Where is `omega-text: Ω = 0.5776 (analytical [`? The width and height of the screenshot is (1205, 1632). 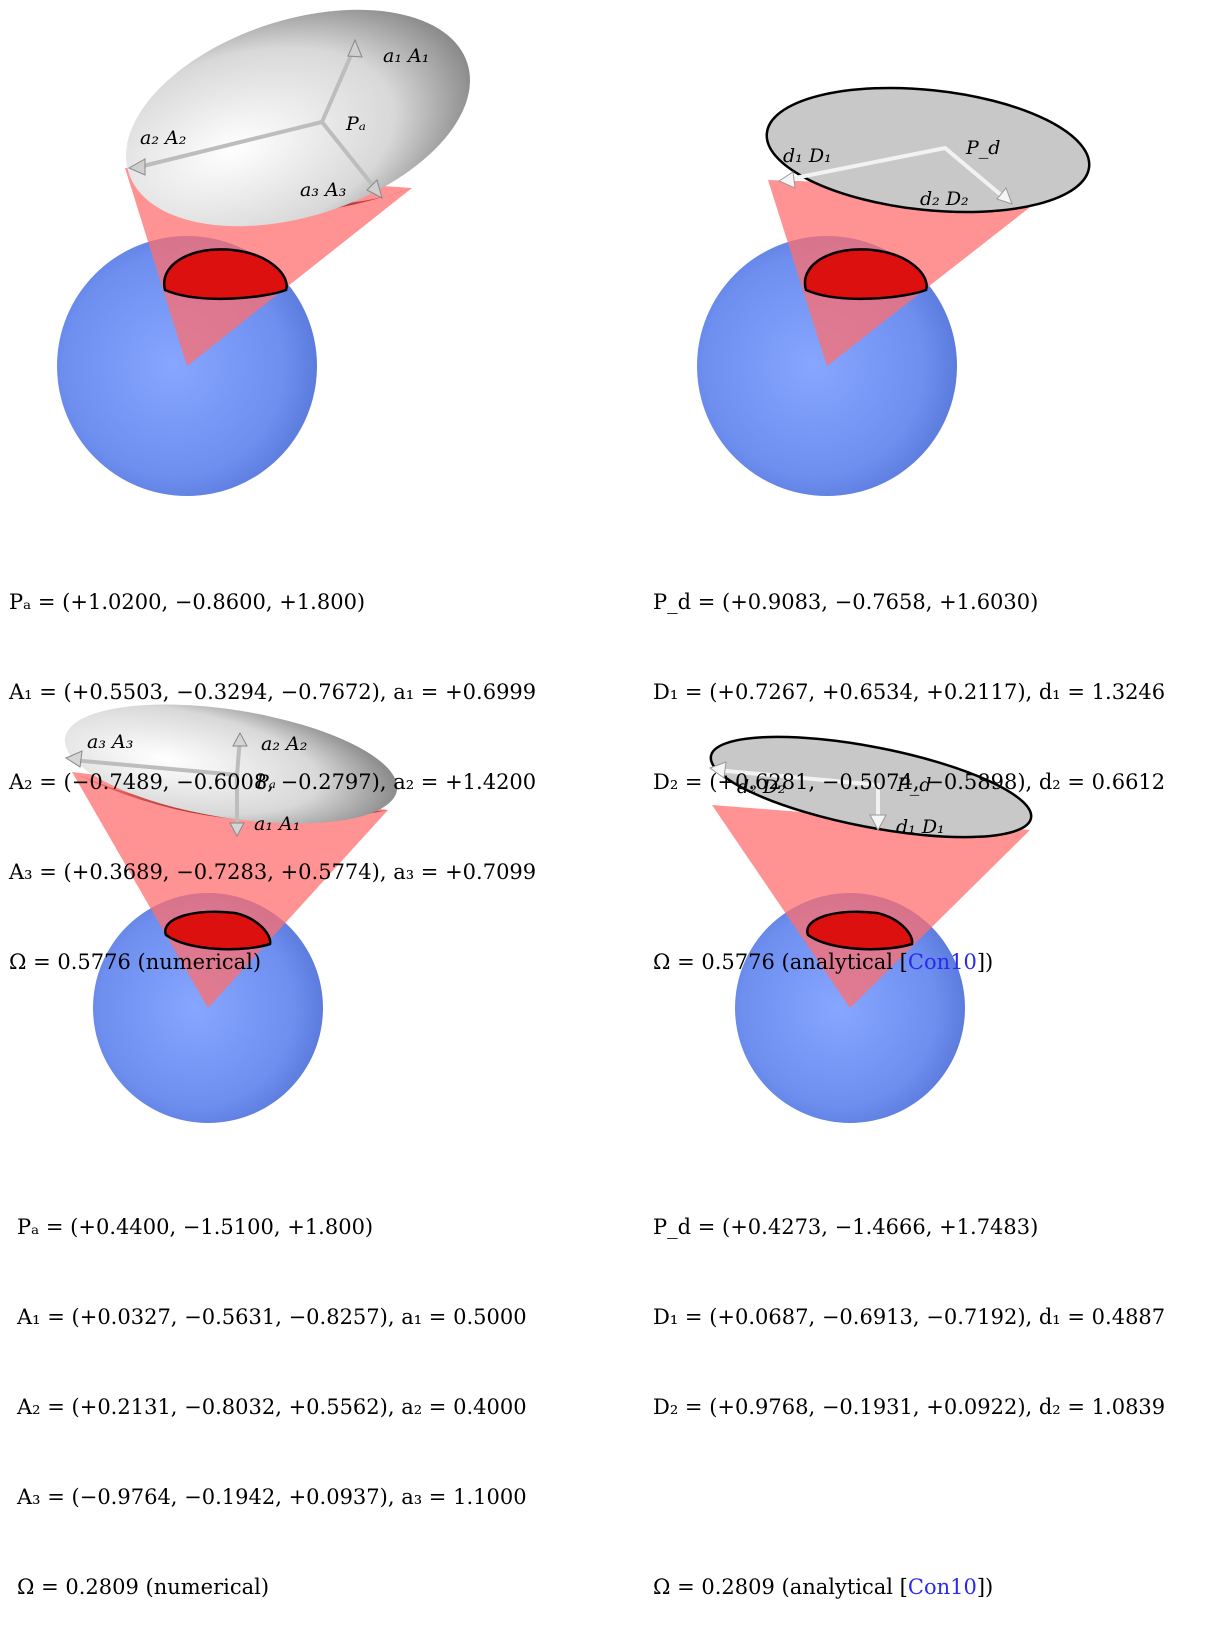 omega-text: Ω = 0.5776 (analytical [ is located at coordinates (780, 962).